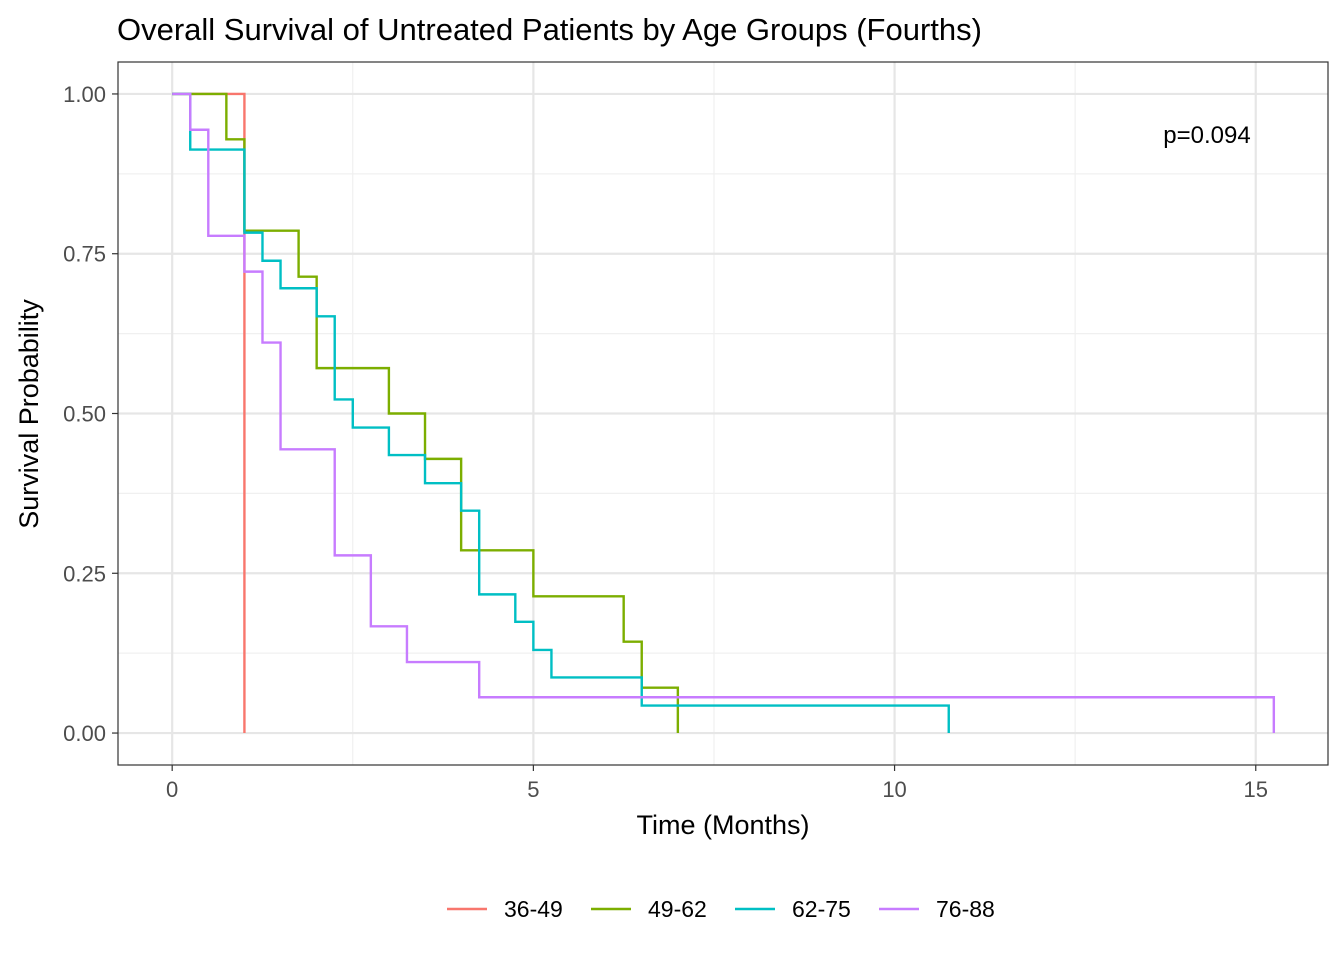 Image resolution: width=1344 pixels, height=960 pixels. What do you see at coordinates (1256, 789) in the screenshot?
I see `x-tick-label: 15` at bounding box center [1256, 789].